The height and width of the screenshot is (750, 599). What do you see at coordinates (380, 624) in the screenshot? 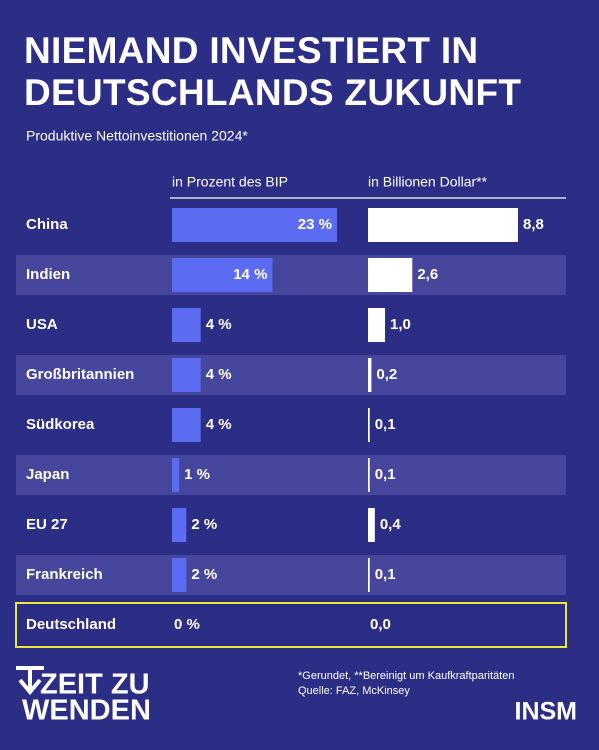
I see `value-label: 0,0` at bounding box center [380, 624].